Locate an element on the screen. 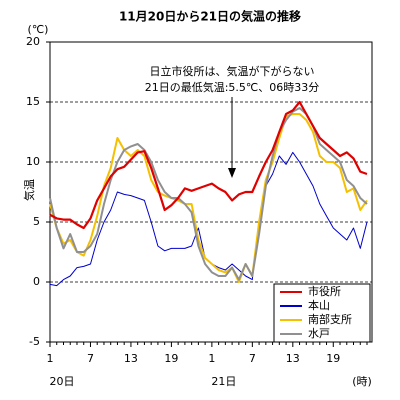 The height and width of the screenshot is (400, 400). y-tick-label: 15 is located at coordinates (33, 101).